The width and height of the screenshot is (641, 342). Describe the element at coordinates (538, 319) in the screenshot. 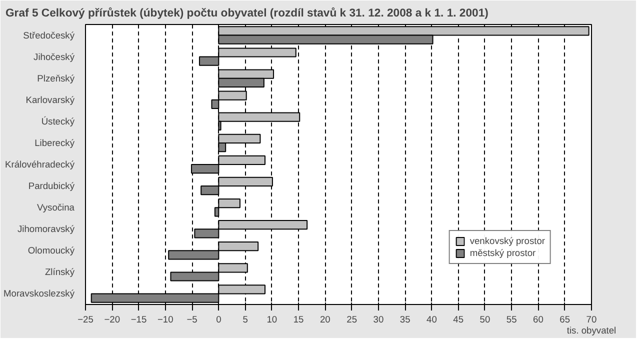

I see `x-tick-label: 60` at that location.